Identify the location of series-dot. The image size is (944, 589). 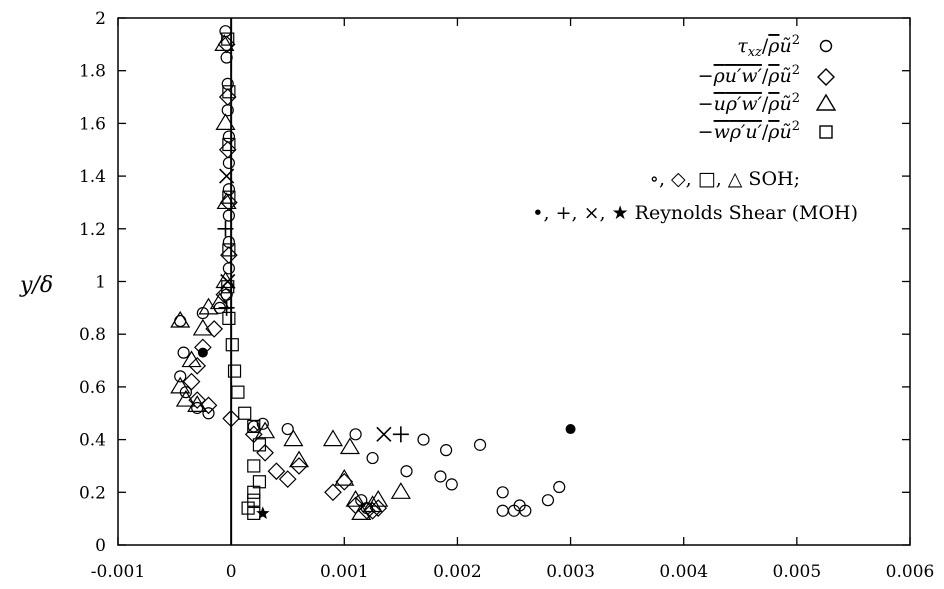
(386, 391).